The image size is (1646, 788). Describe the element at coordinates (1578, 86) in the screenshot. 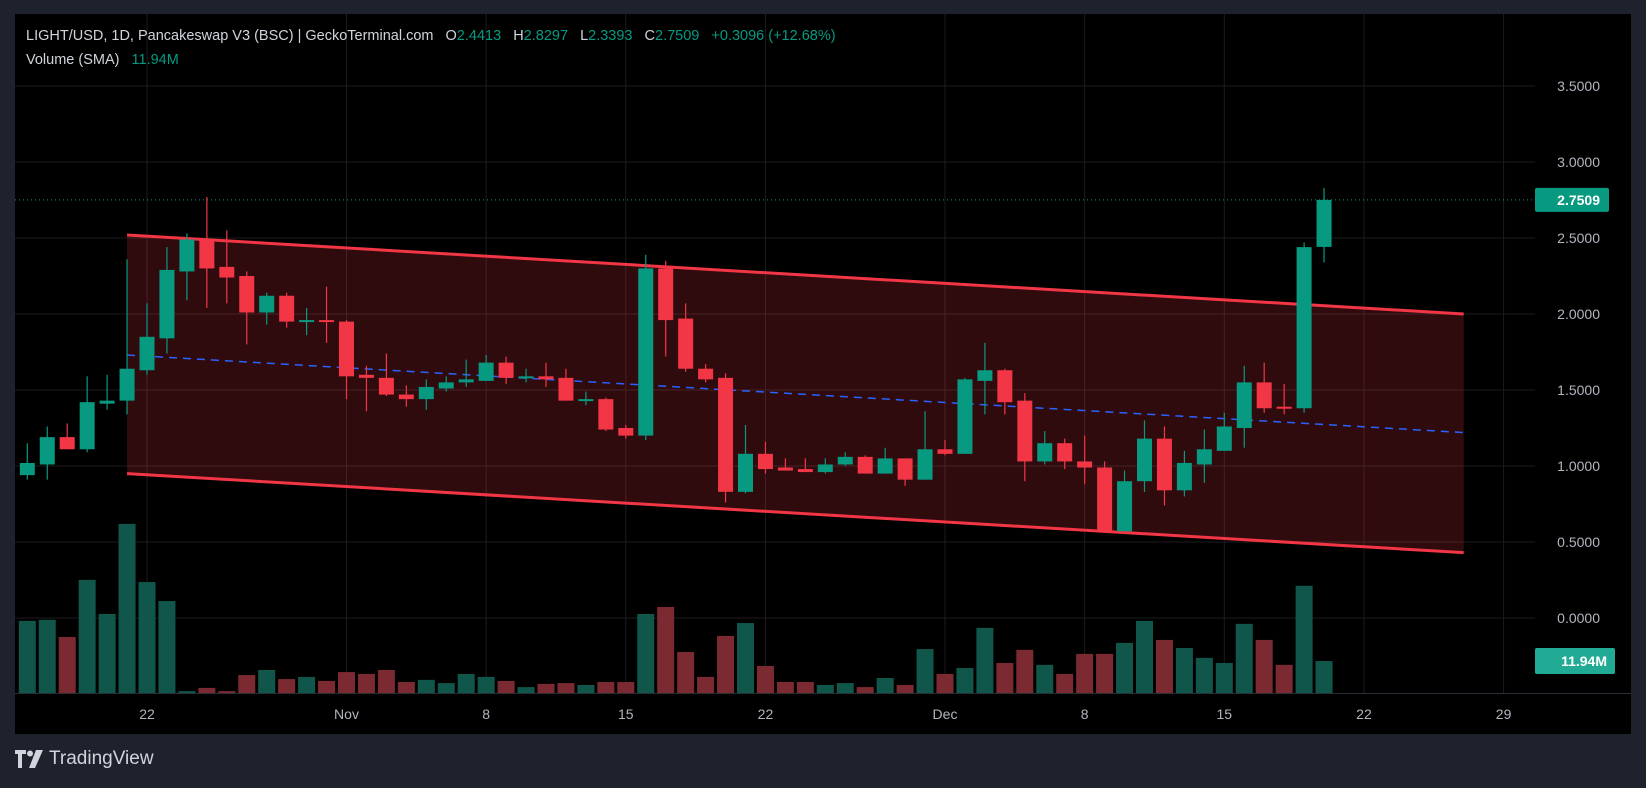

I see `price-axis-label: 3.5000` at that location.